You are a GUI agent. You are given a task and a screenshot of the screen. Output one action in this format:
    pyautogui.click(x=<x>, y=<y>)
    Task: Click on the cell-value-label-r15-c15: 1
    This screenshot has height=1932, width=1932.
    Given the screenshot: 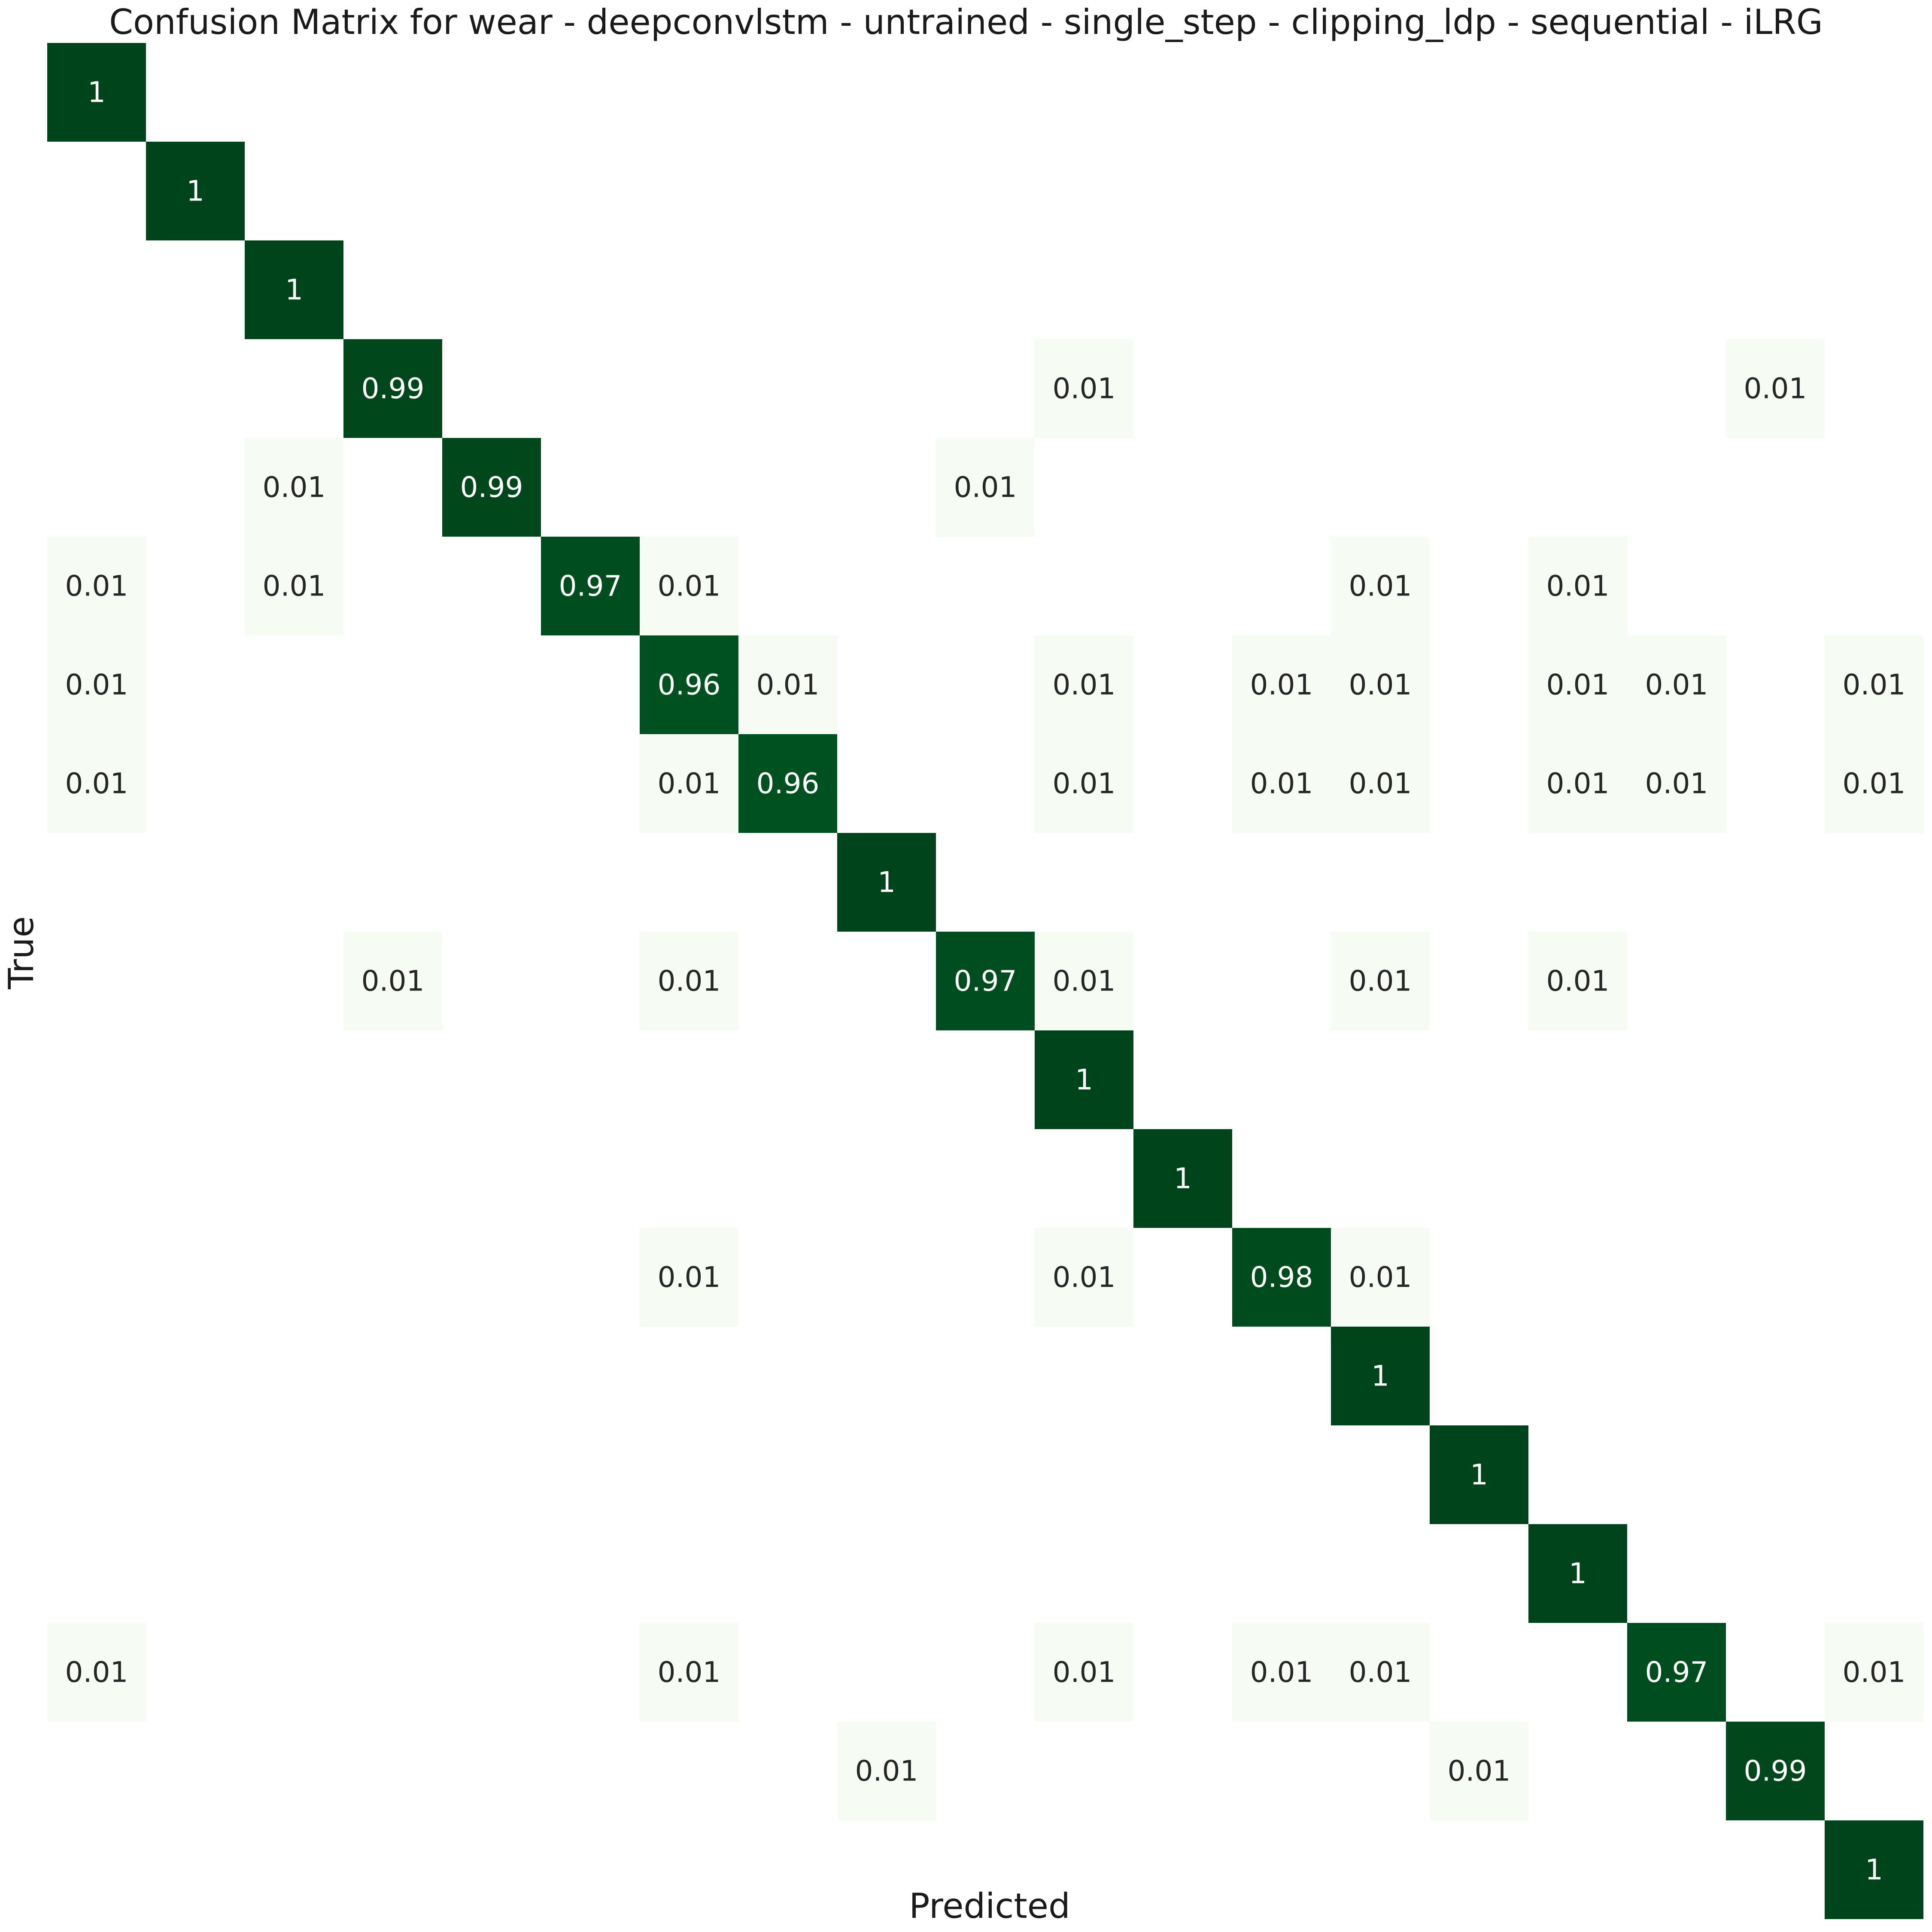 What is the action you would take?
    pyautogui.click(x=1578, y=1573)
    